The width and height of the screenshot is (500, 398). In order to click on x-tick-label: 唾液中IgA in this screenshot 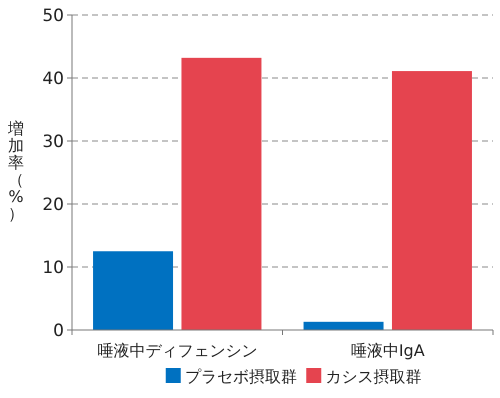, I will do `click(387, 350)`.